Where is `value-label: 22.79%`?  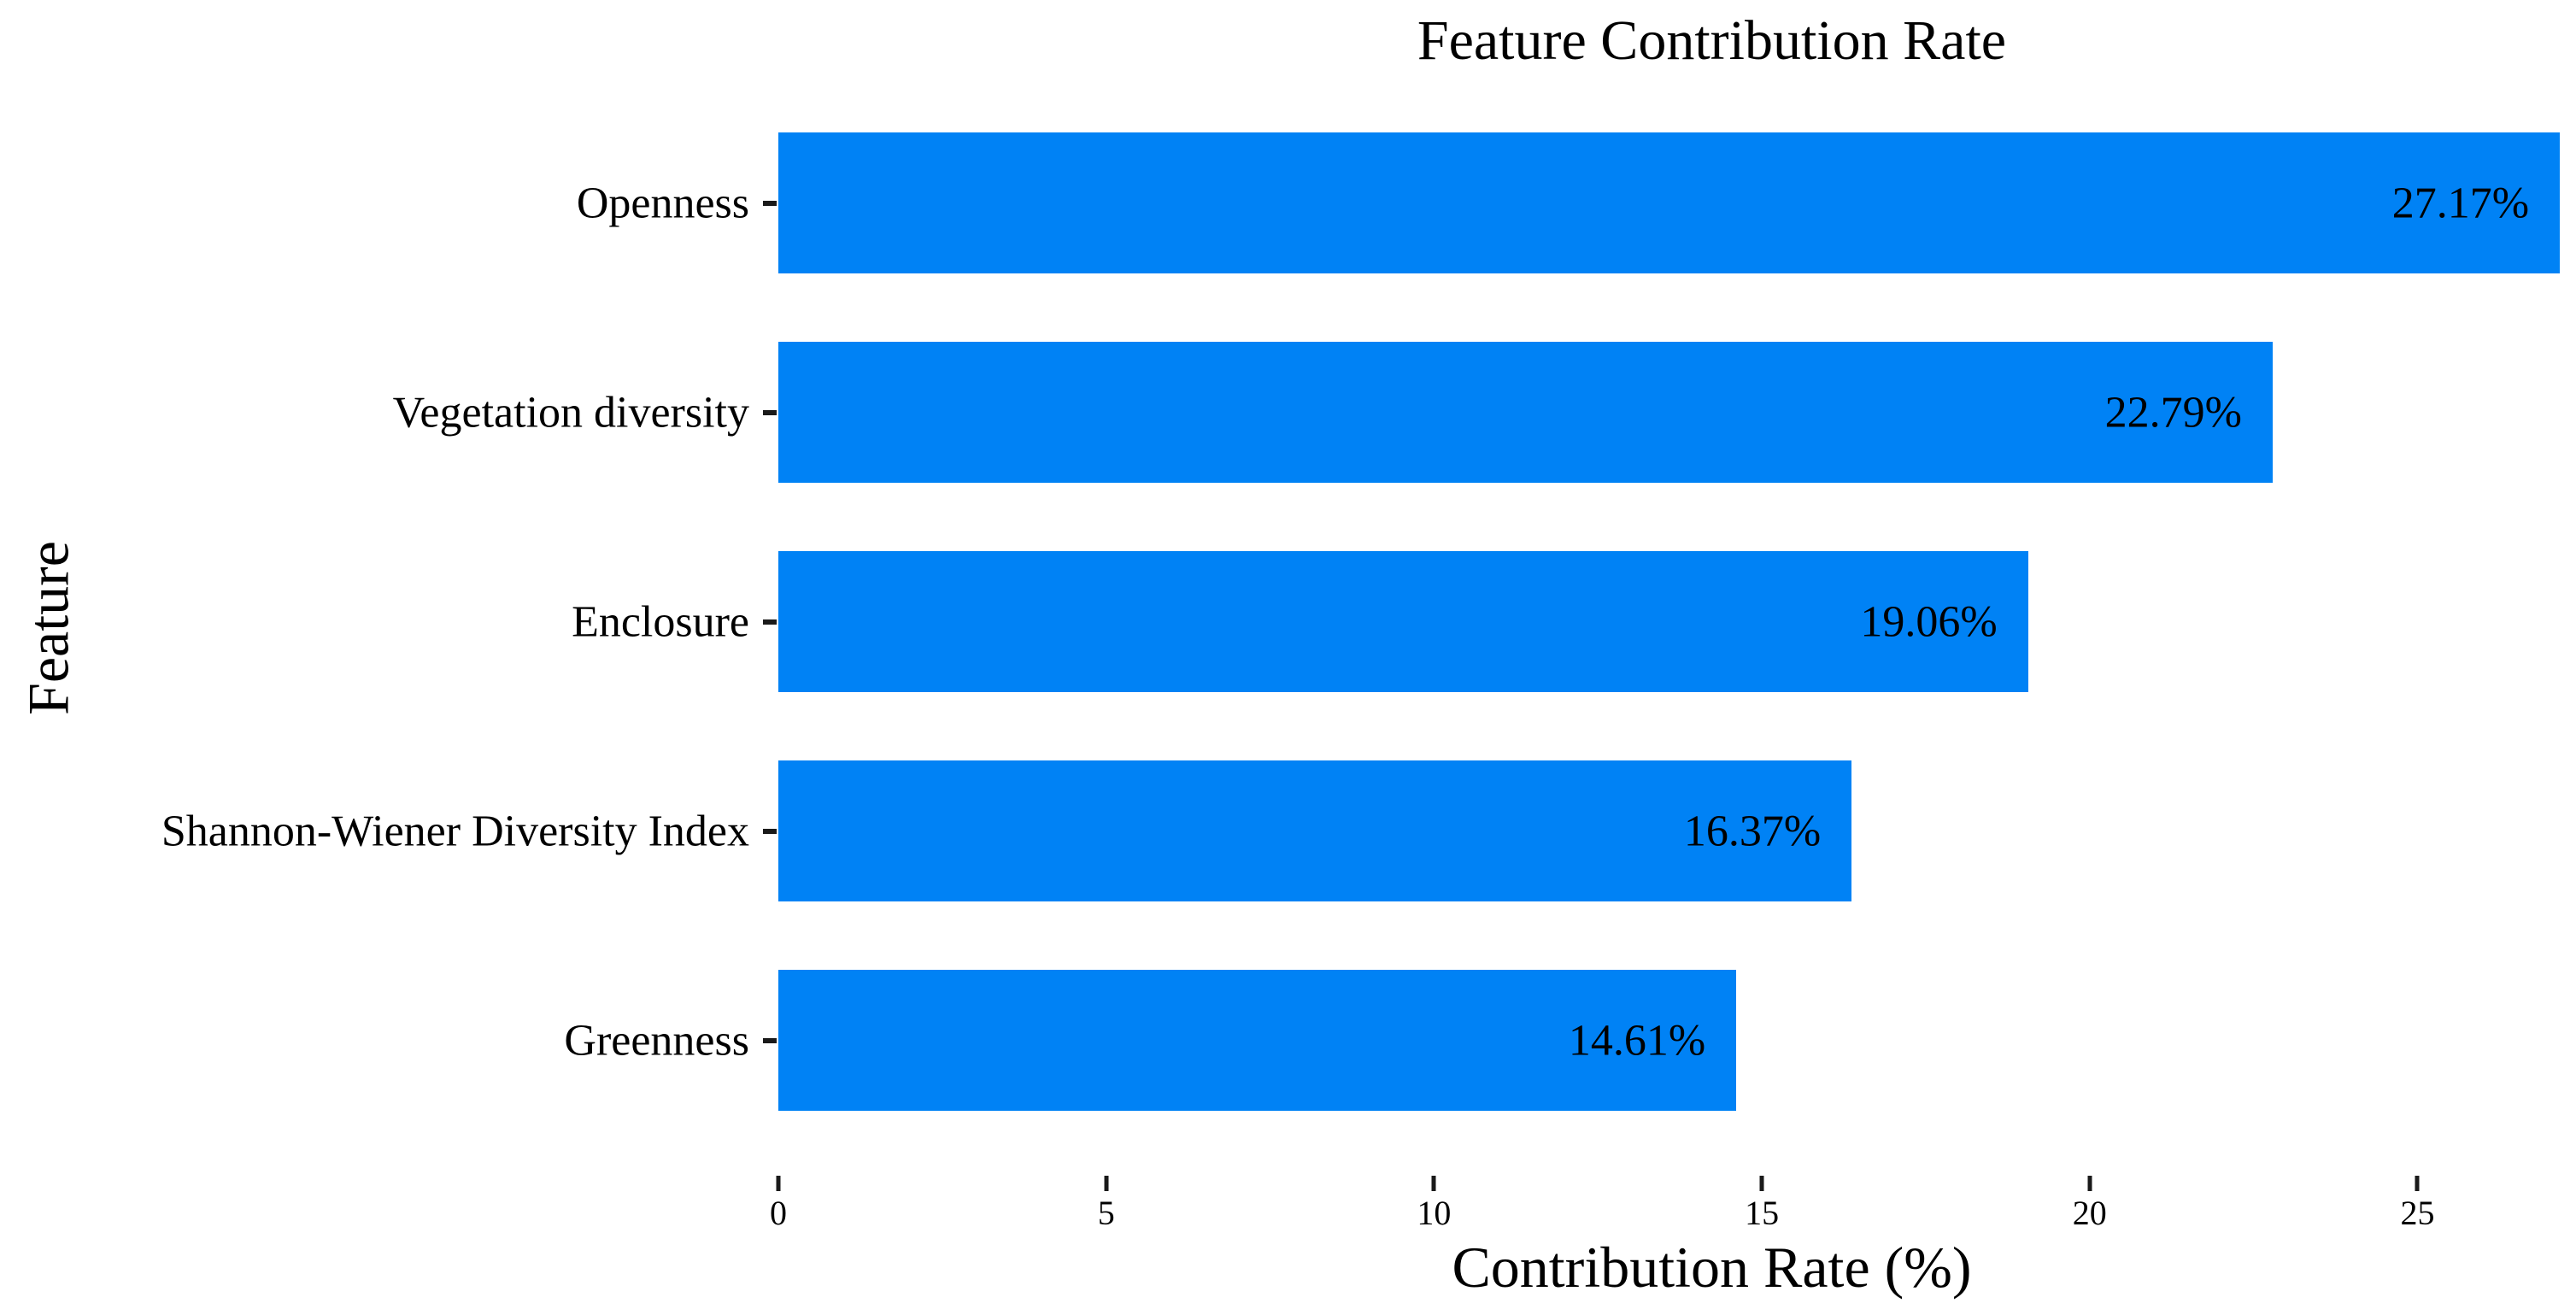
value-label: 22.79% is located at coordinates (2173, 413).